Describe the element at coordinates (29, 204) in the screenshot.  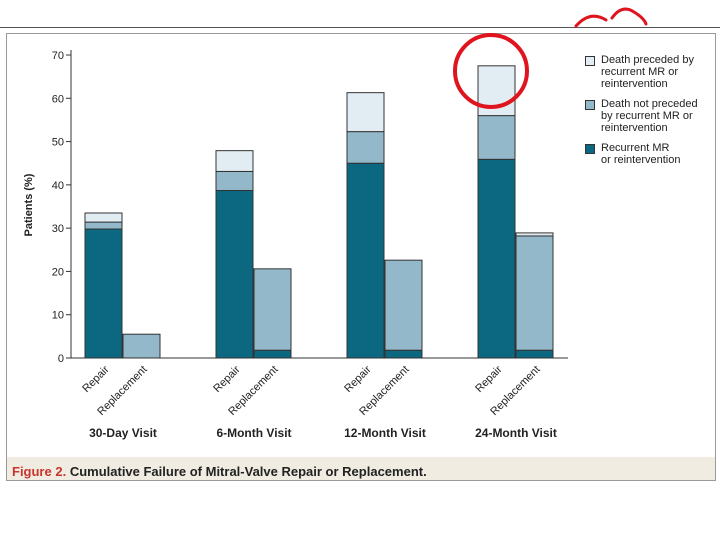
I see `y-axis-label: Patients (%)` at that location.